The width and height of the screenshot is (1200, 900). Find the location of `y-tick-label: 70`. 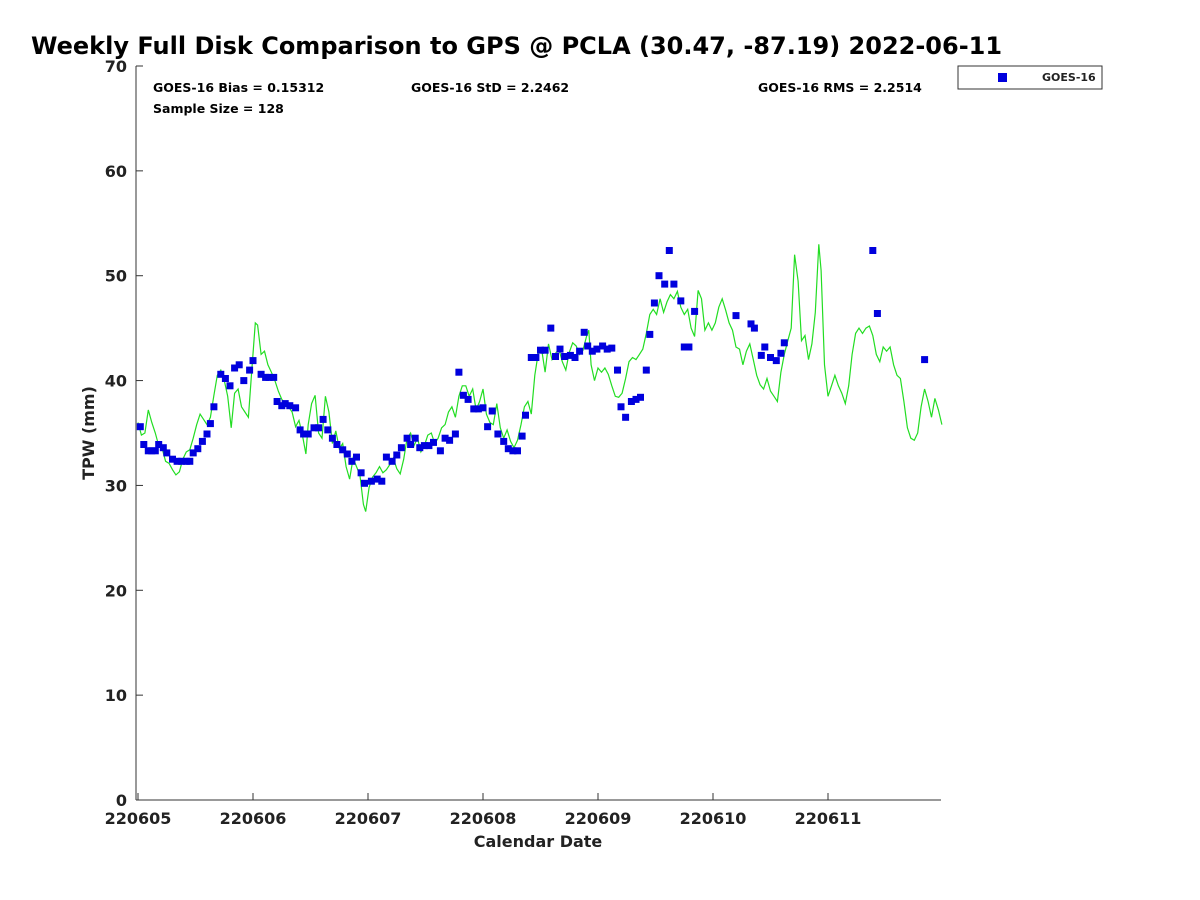

y-tick-label: 70 is located at coordinates (116, 66).